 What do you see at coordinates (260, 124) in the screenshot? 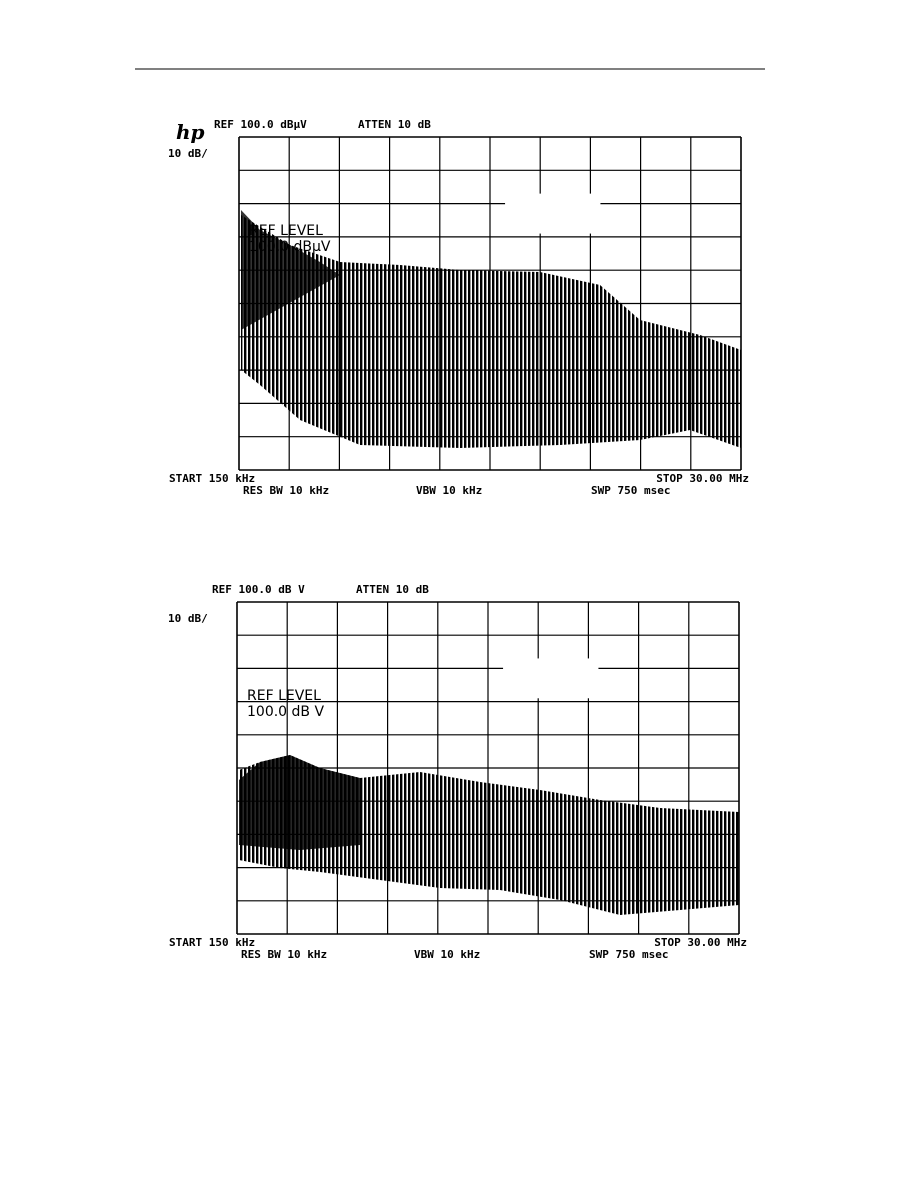
I see `ref-label: REF 100.0 dBµV` at bounding box center [260, 124].